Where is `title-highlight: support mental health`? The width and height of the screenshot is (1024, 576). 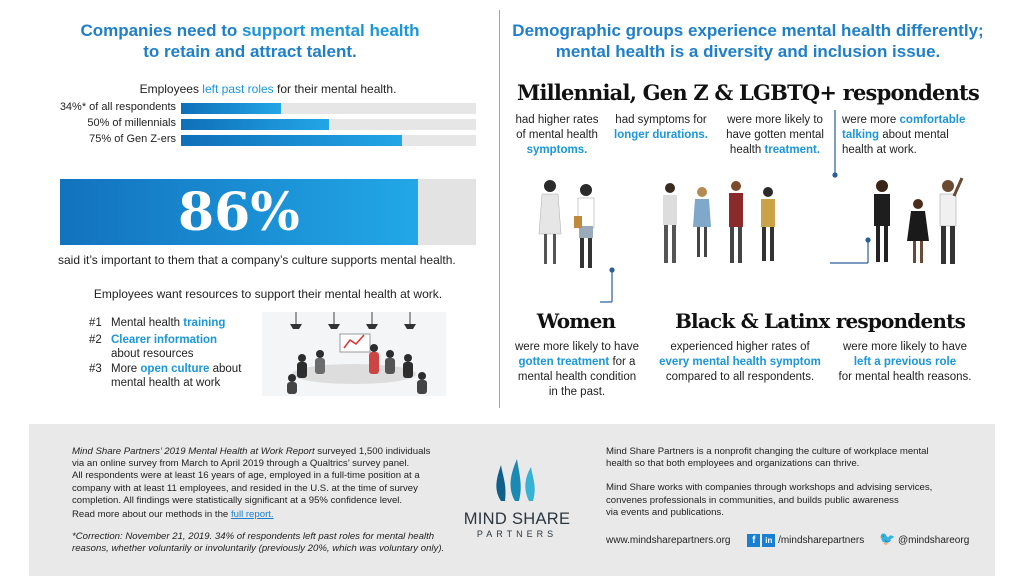
title-highlight: support mental health is located at coordinates (330, 30).